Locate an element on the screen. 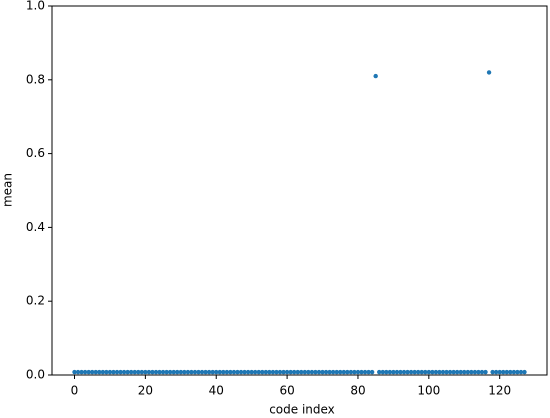 Image resolution: width=550 pixels, height=418 pixels. x-tick-label: 20 is located at coordinates (145, 391).